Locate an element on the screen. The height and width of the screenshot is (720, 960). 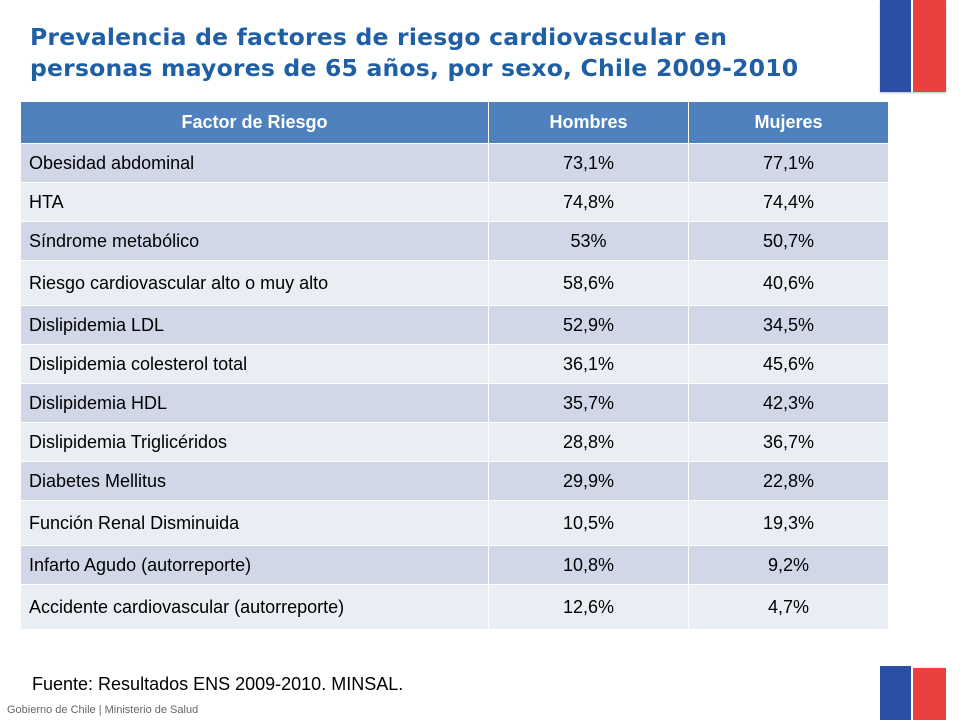
cell-mujeres: 77,1% is located at coordinates (788, 163).